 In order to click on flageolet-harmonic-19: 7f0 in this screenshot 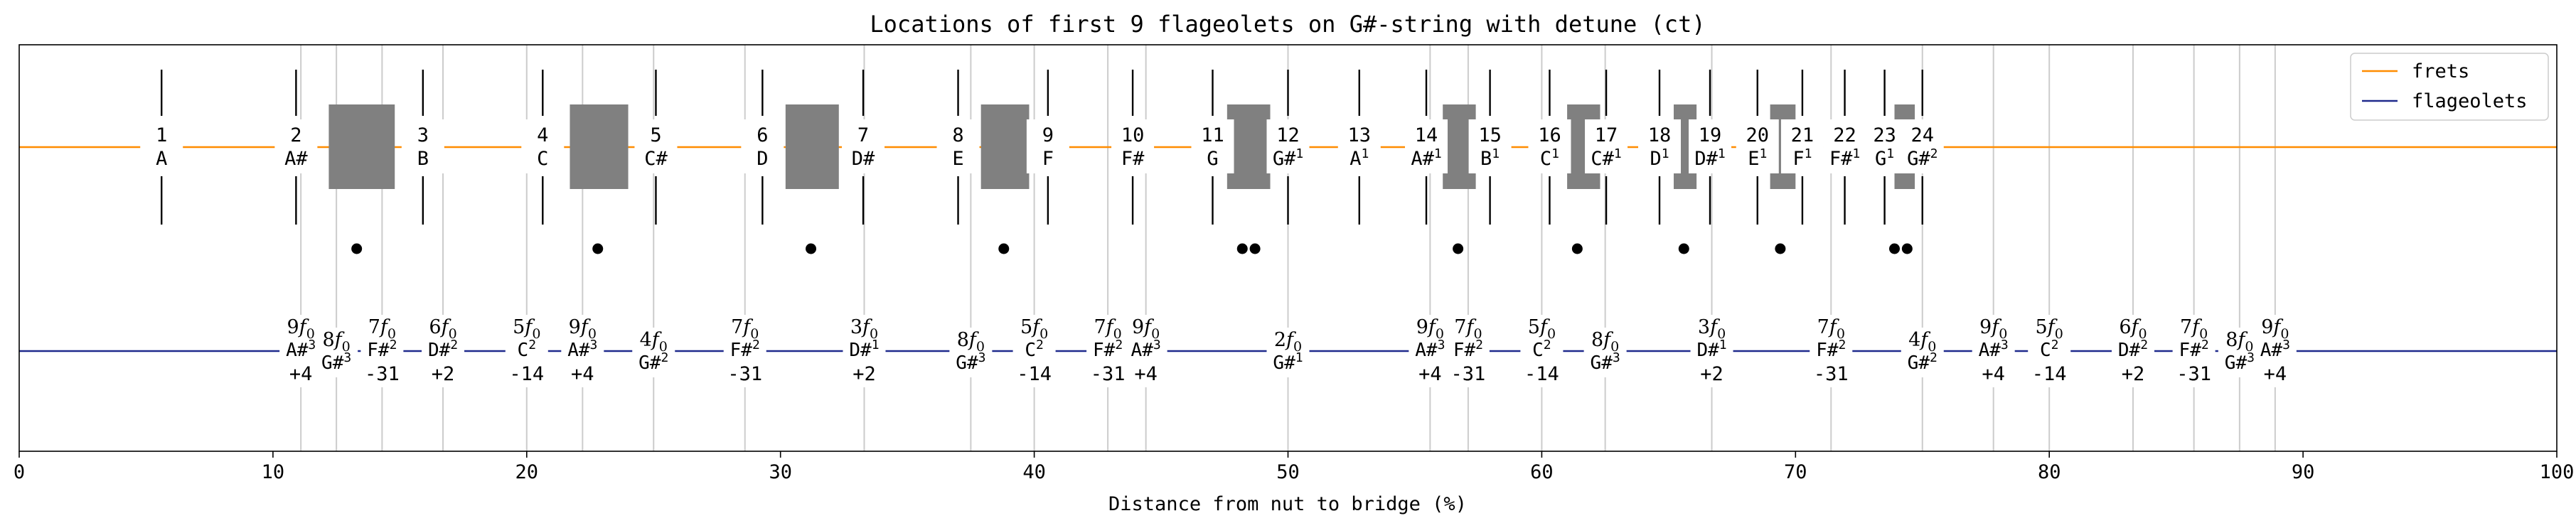, I will do `click(1831, 329)`.